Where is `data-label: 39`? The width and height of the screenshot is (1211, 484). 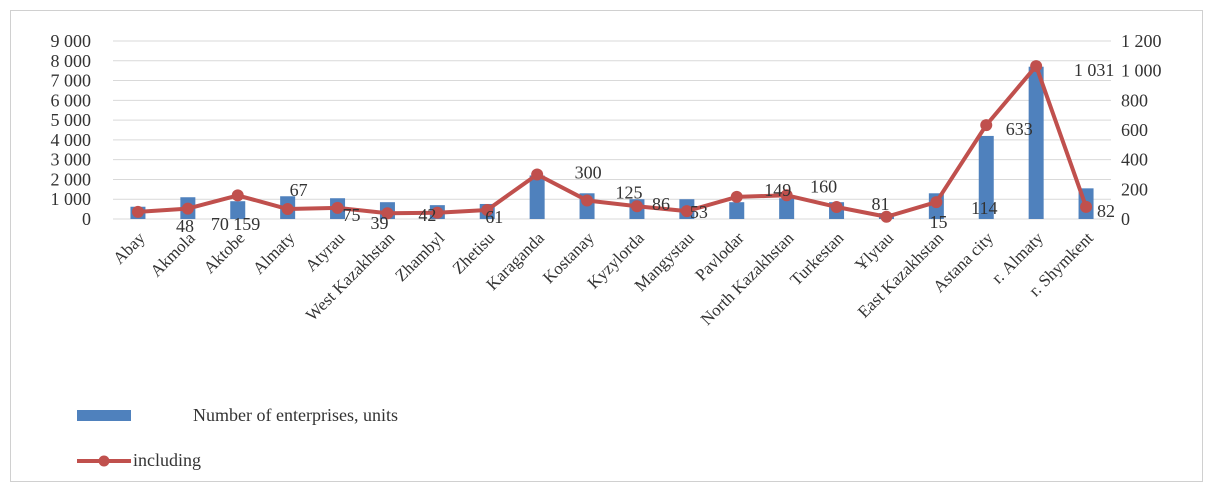
data-label: 39 is located at coordinates (379, 223).